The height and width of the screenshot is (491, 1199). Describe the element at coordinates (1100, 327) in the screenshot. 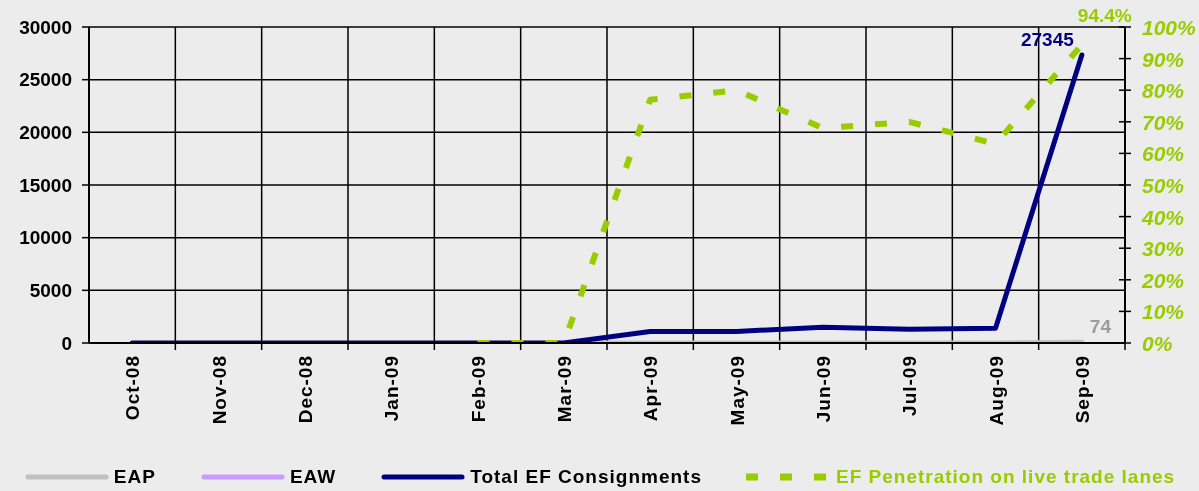

I see `data-label: 74` at that location.